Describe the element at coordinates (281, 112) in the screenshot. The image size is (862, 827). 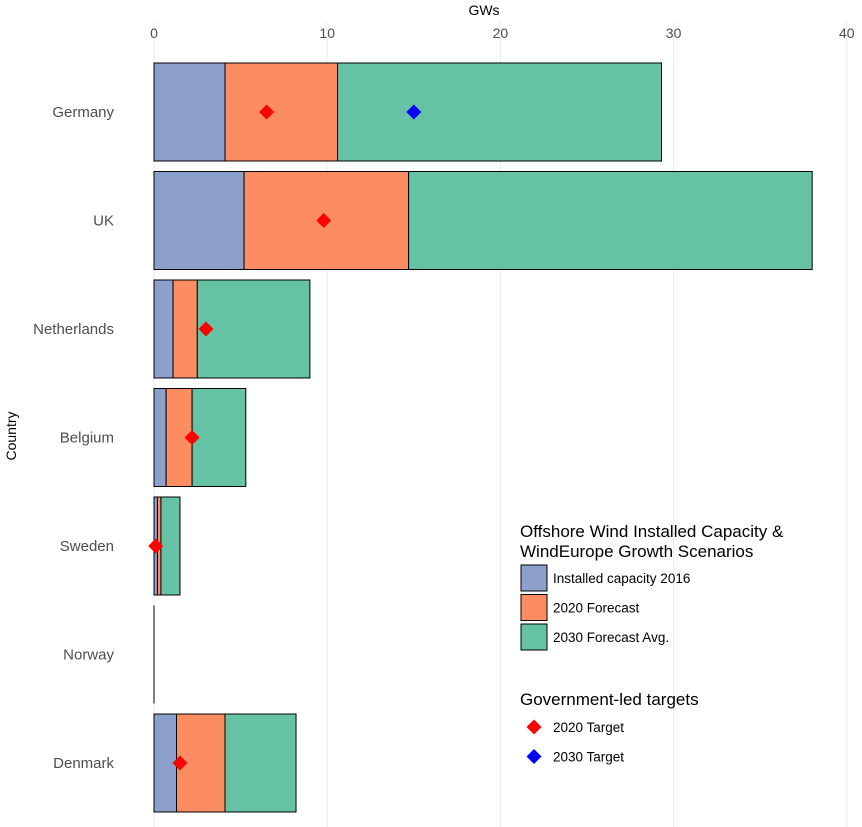
I see `bar-germany-2020-forecast` at that location.